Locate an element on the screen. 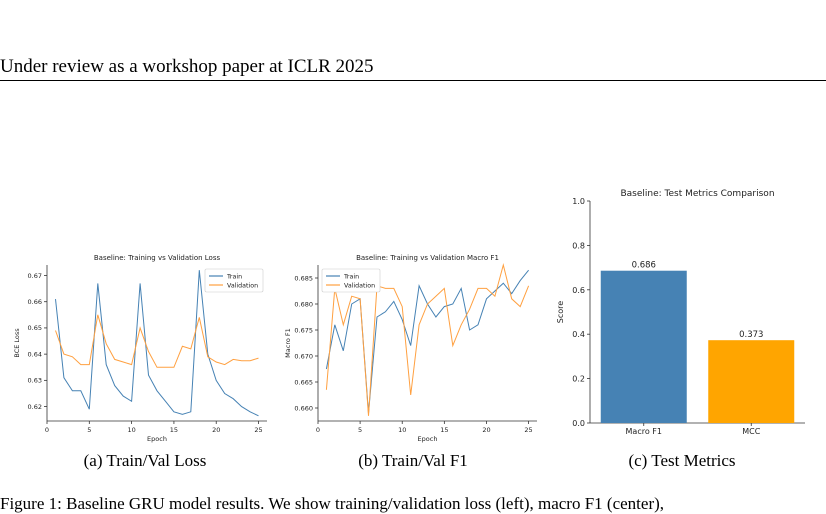  header-rule is located at coordinates (413, 80).